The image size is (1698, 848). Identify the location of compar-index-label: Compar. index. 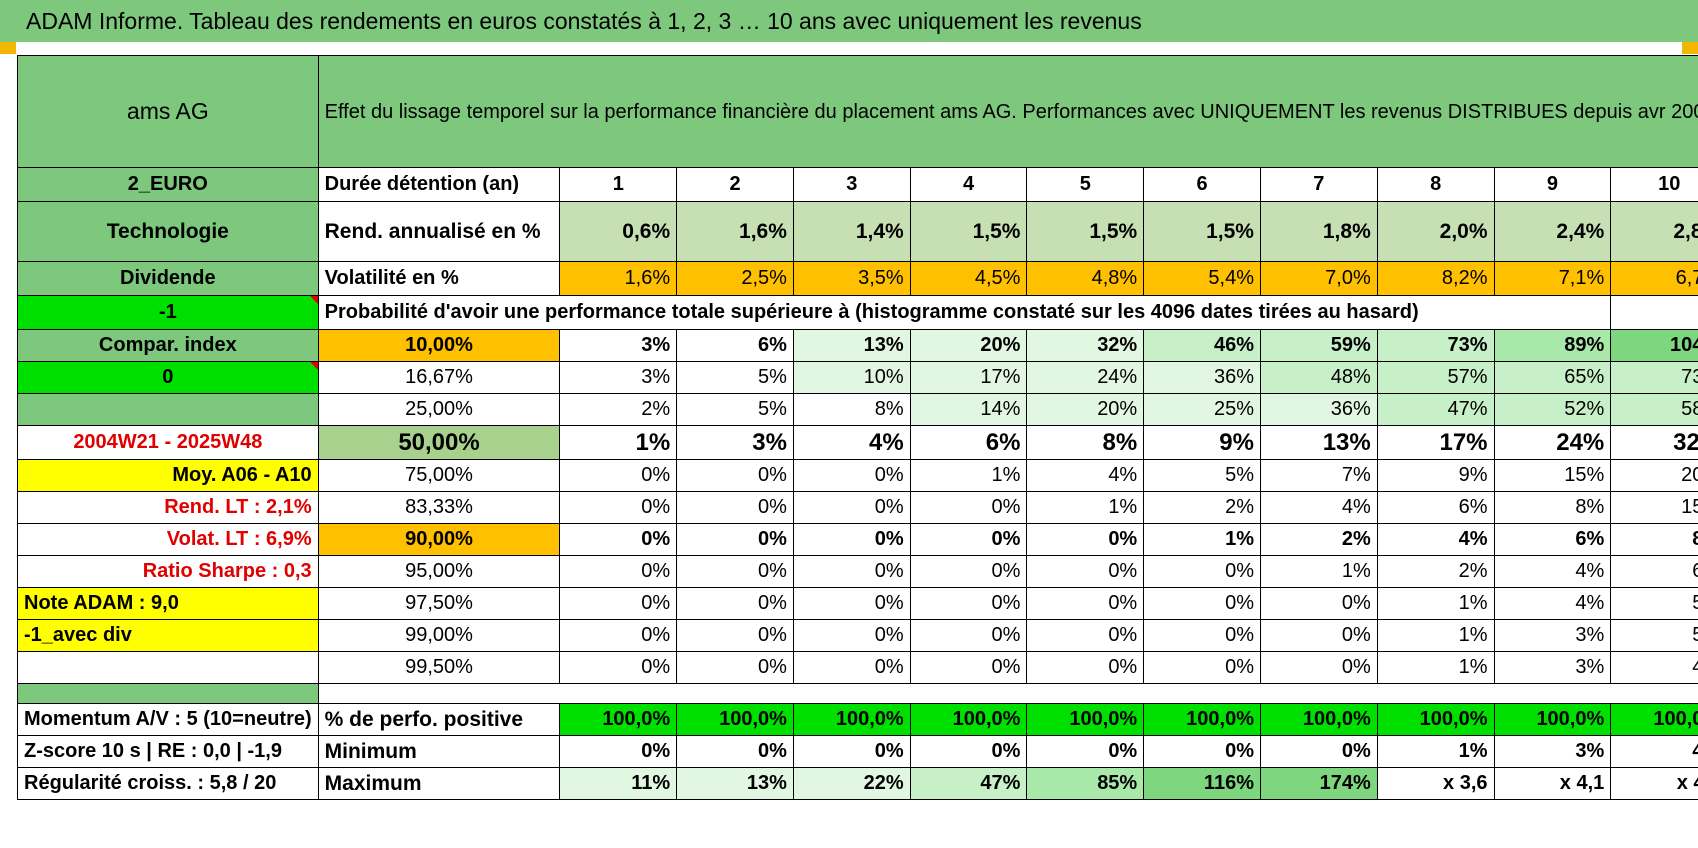
(168, 345).